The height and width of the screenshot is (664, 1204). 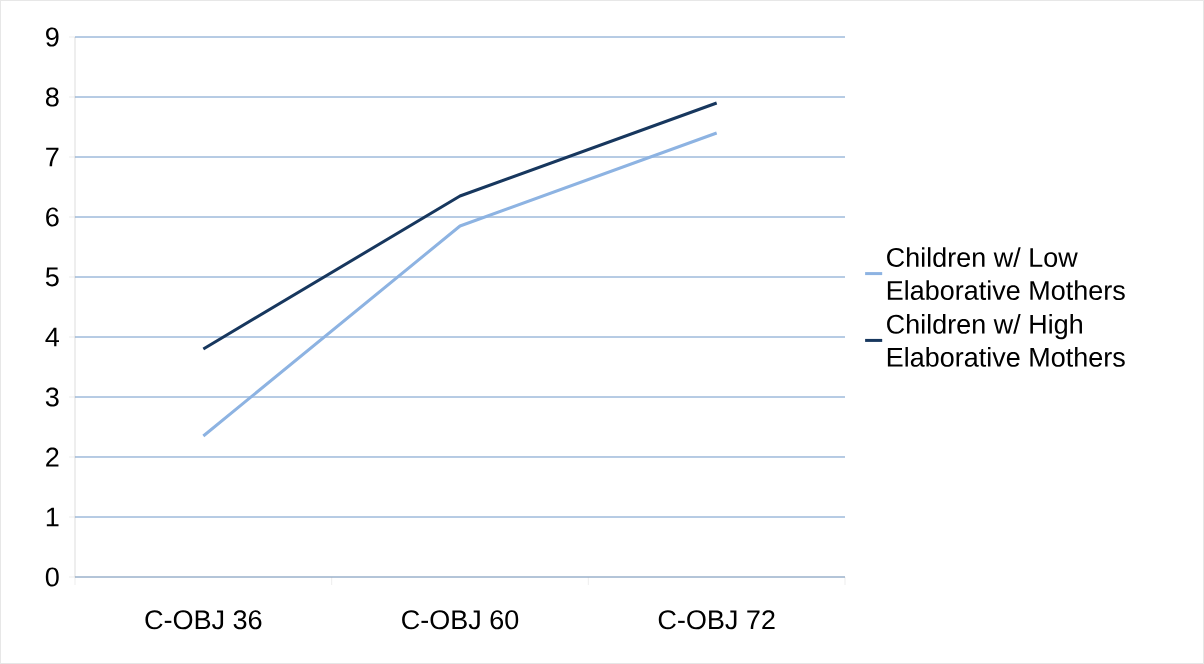 I want to click on y-tick-label: 0, so click(x=52, y=577).